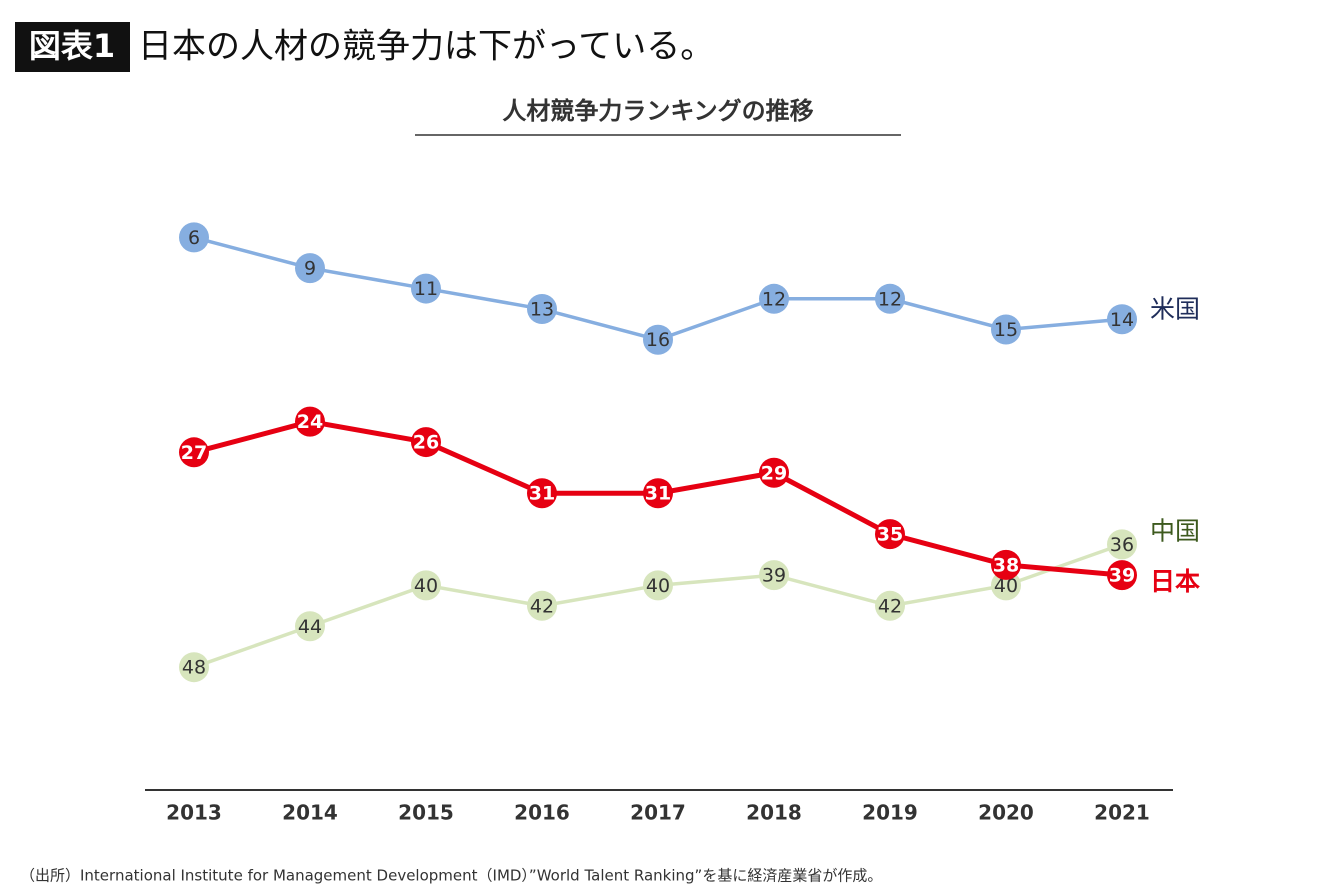 The height and width of the screenshot is (886, 1340). I want to click on x-tick-label: 2014, so click(310, 813).